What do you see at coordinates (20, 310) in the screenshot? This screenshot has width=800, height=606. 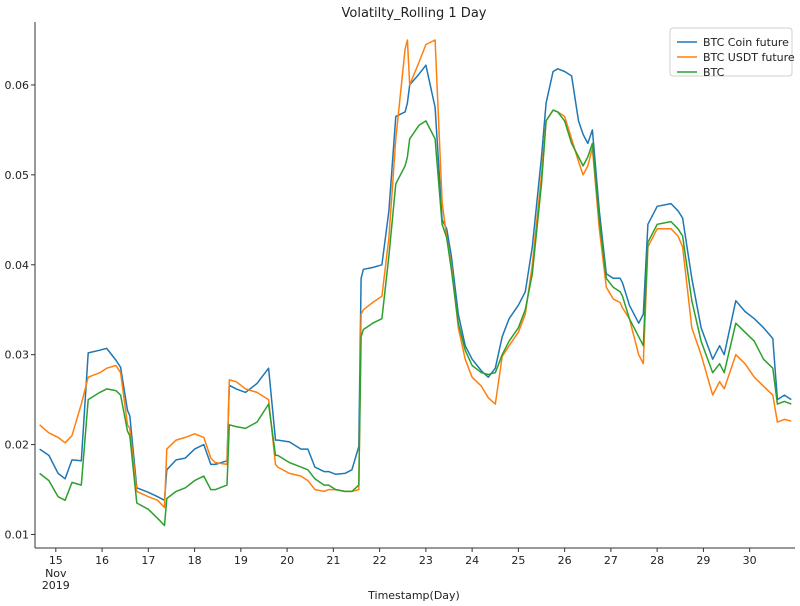 I see `y-axis-ticks: 0.01 0.02 0.03 0.04 0.05 0.06` at bounding box center [20, 310].